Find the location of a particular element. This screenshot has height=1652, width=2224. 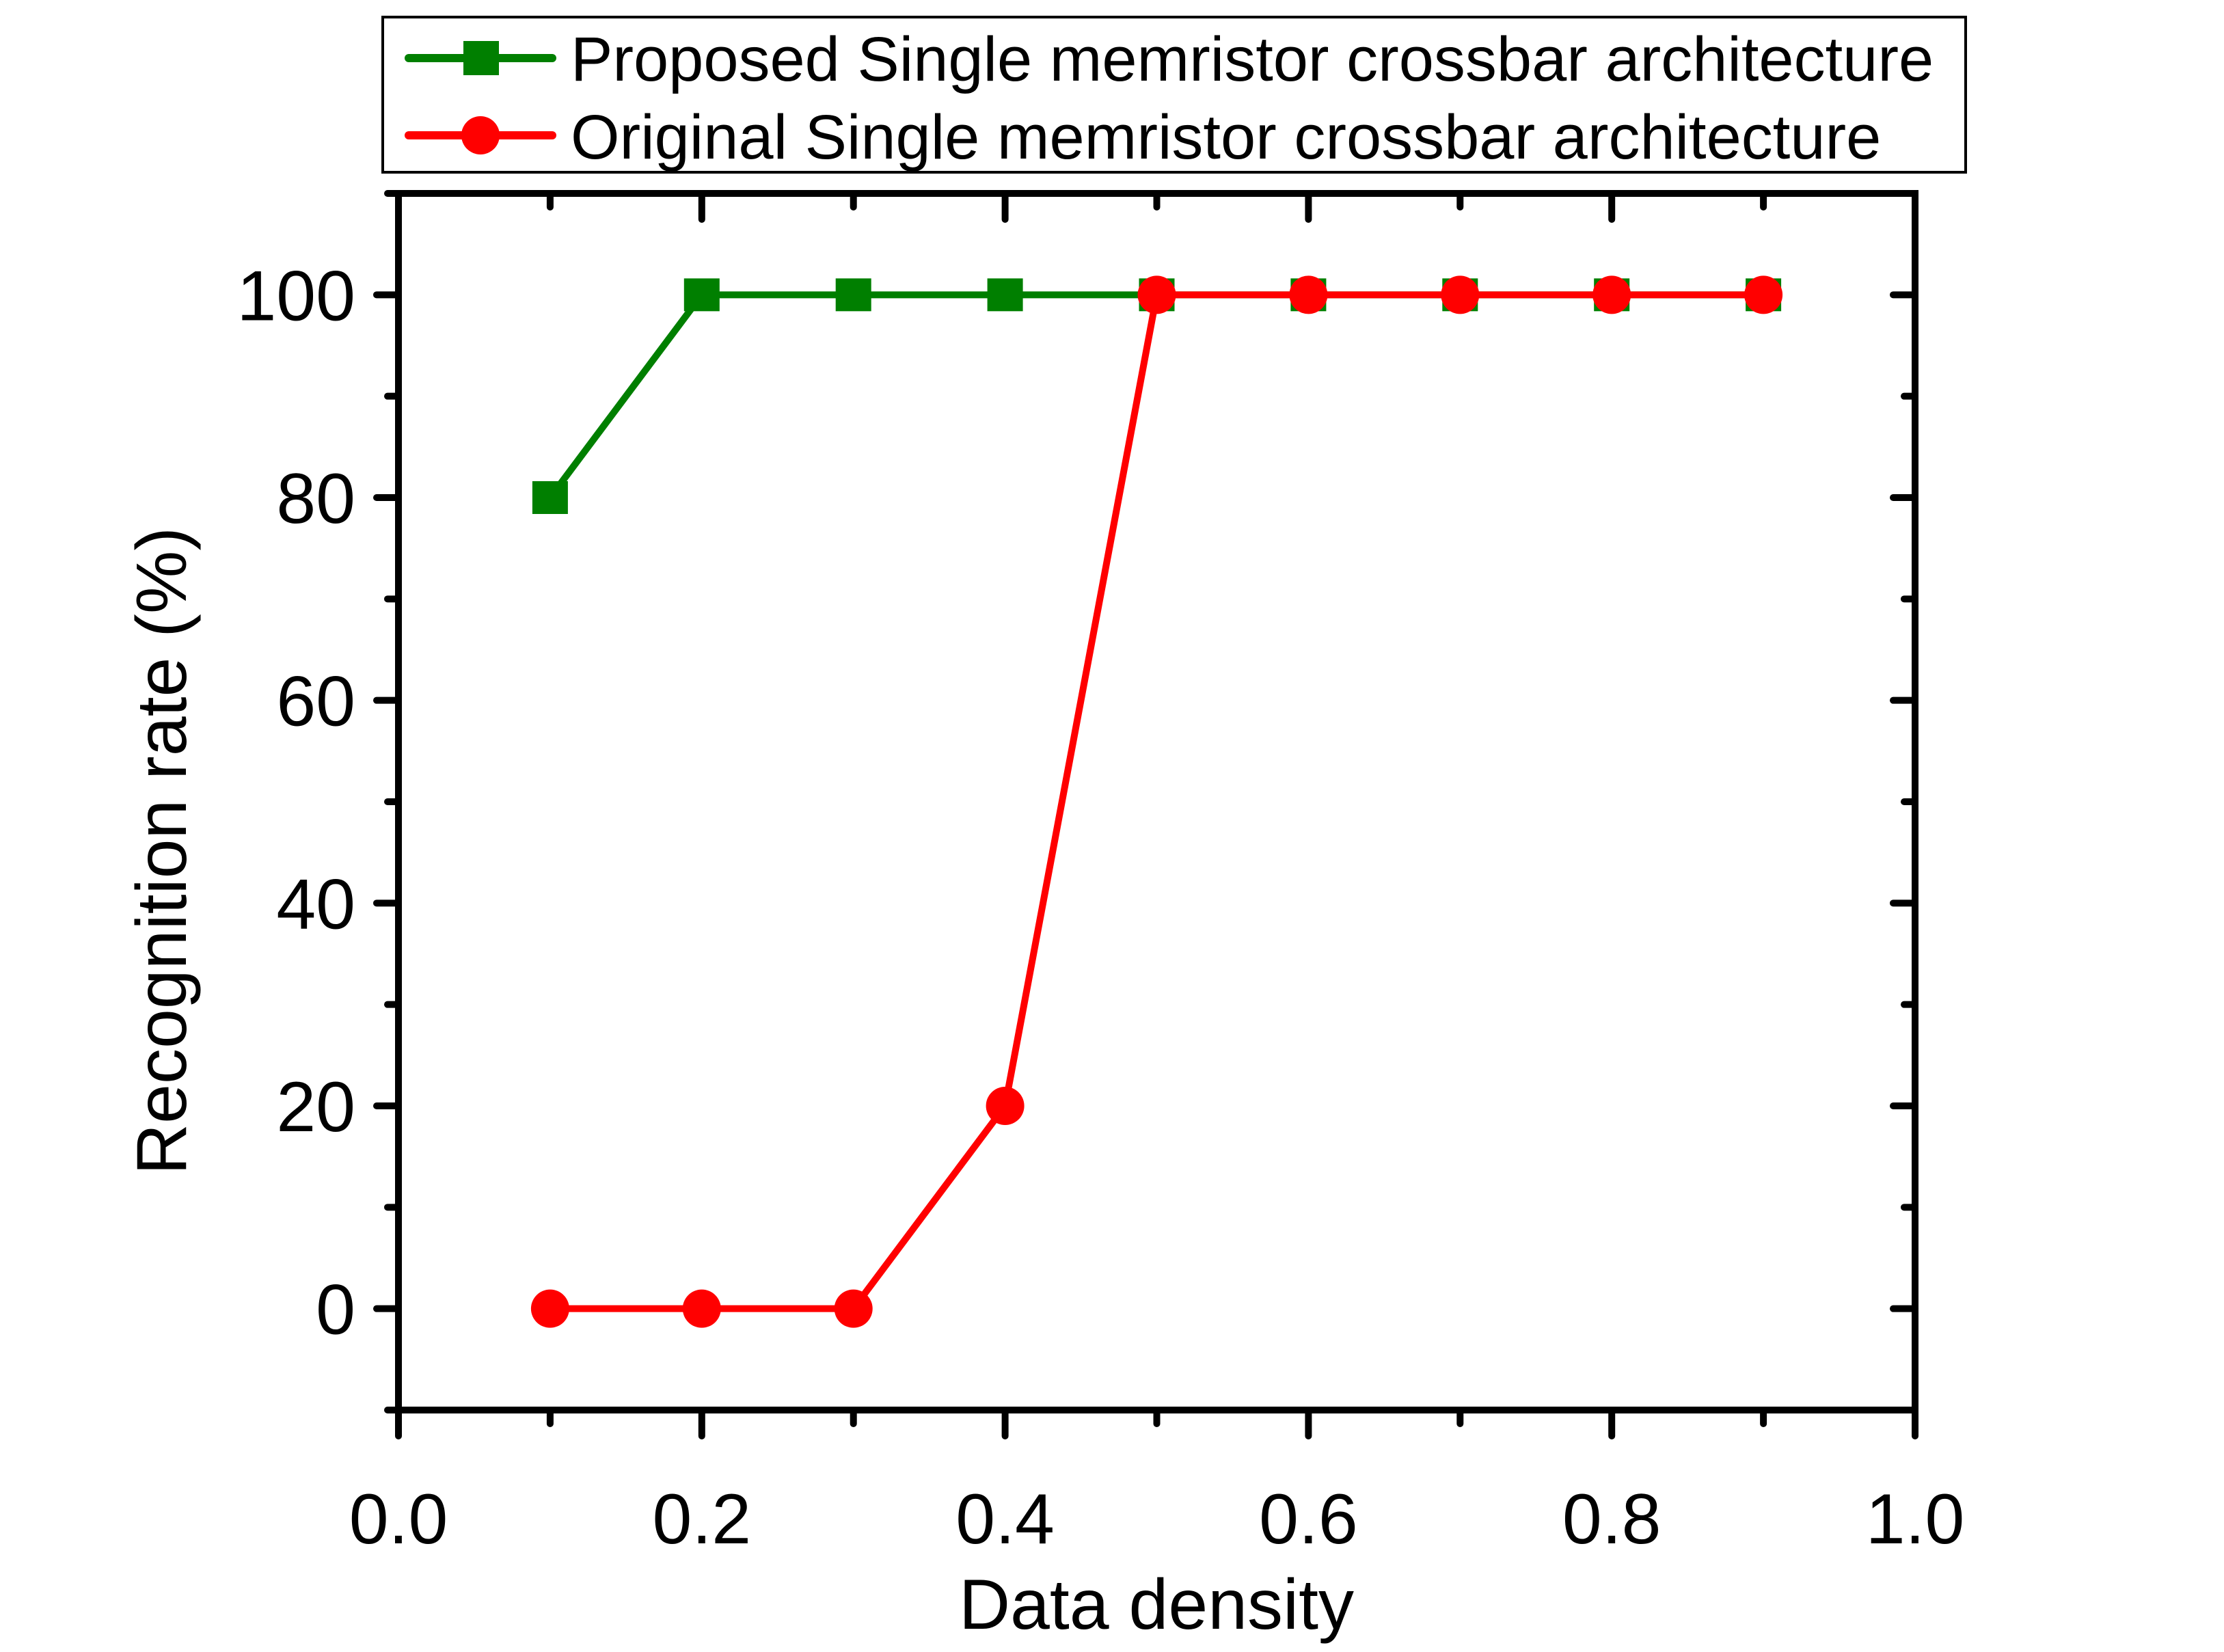

x-tick-label: 0.8 is located at coordinates (1612, 1519).